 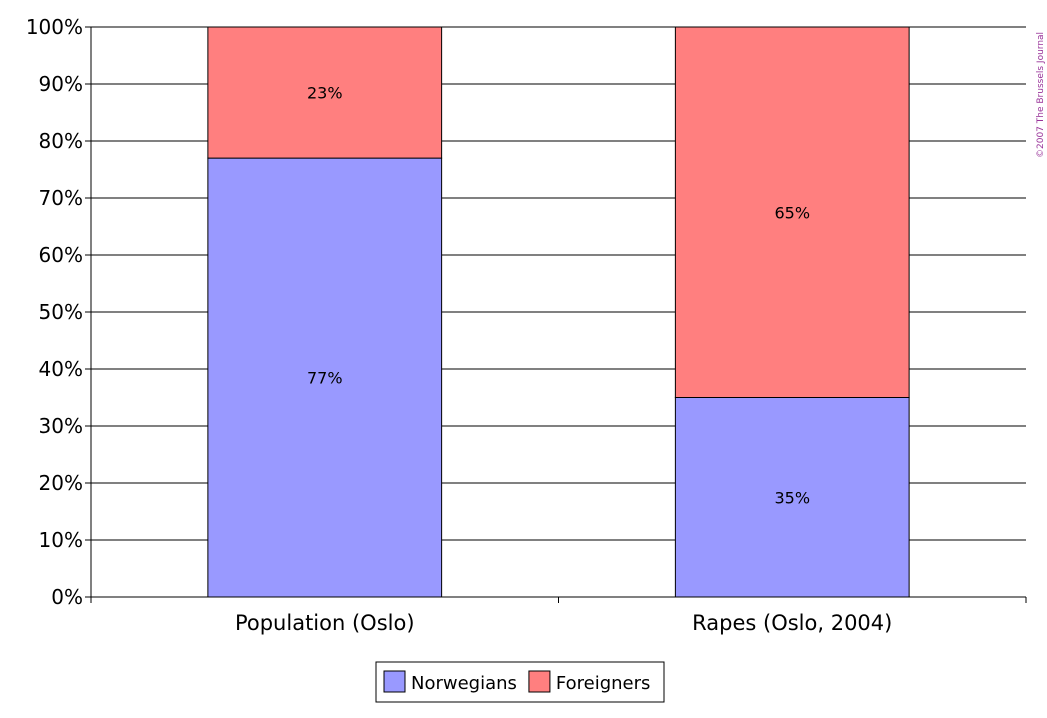 I want to click on y-tick-label: 40%, so click(x=61, y=369).